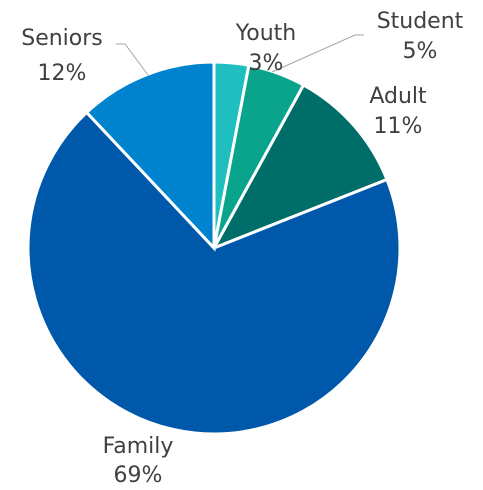 Image resolution: width=483 pixels, height=490 pixels. What do you see at coordinates (150, 156) in the screenshot?
I see `pie-slice-seniors` at bounding box center [150, 156].